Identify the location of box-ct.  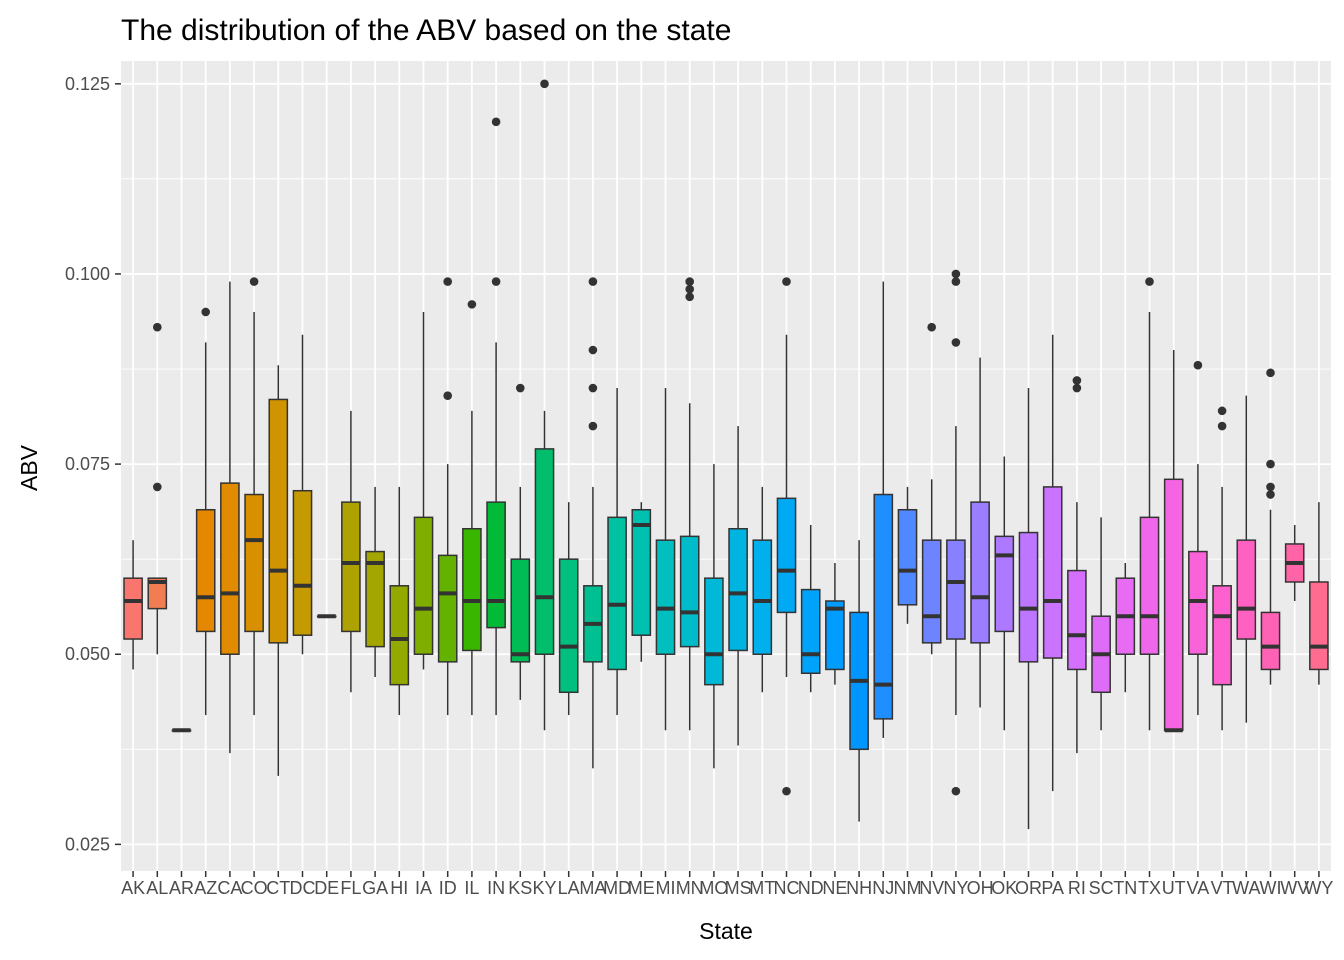
(278, 570).